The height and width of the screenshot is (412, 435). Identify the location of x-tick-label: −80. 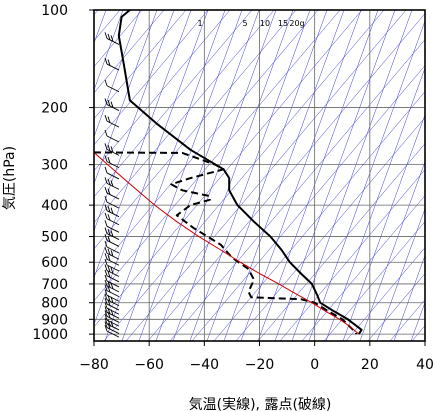
(94, 365).